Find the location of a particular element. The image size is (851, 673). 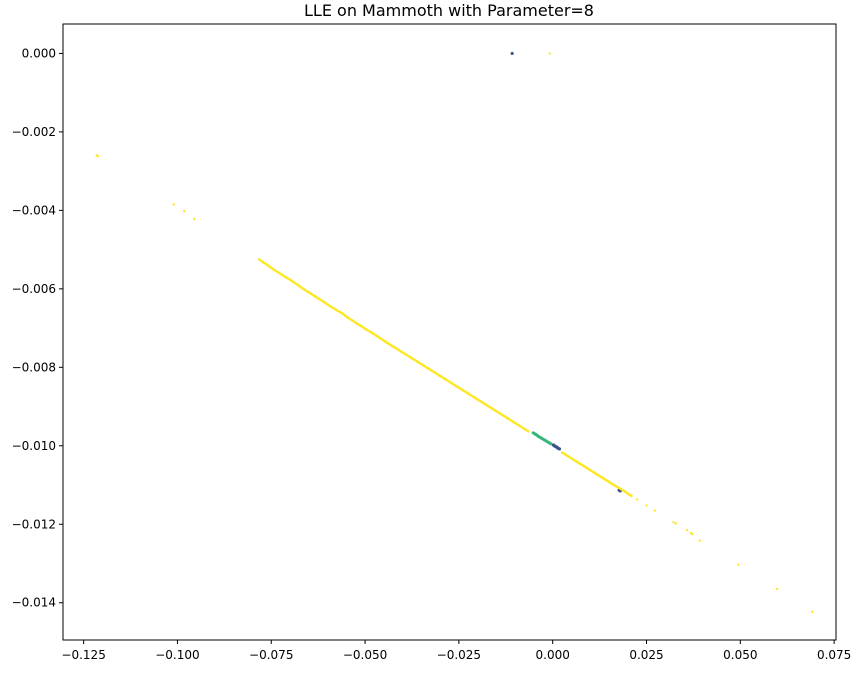

x-tick-label: 0.000 is located at coordinates (553, 655).